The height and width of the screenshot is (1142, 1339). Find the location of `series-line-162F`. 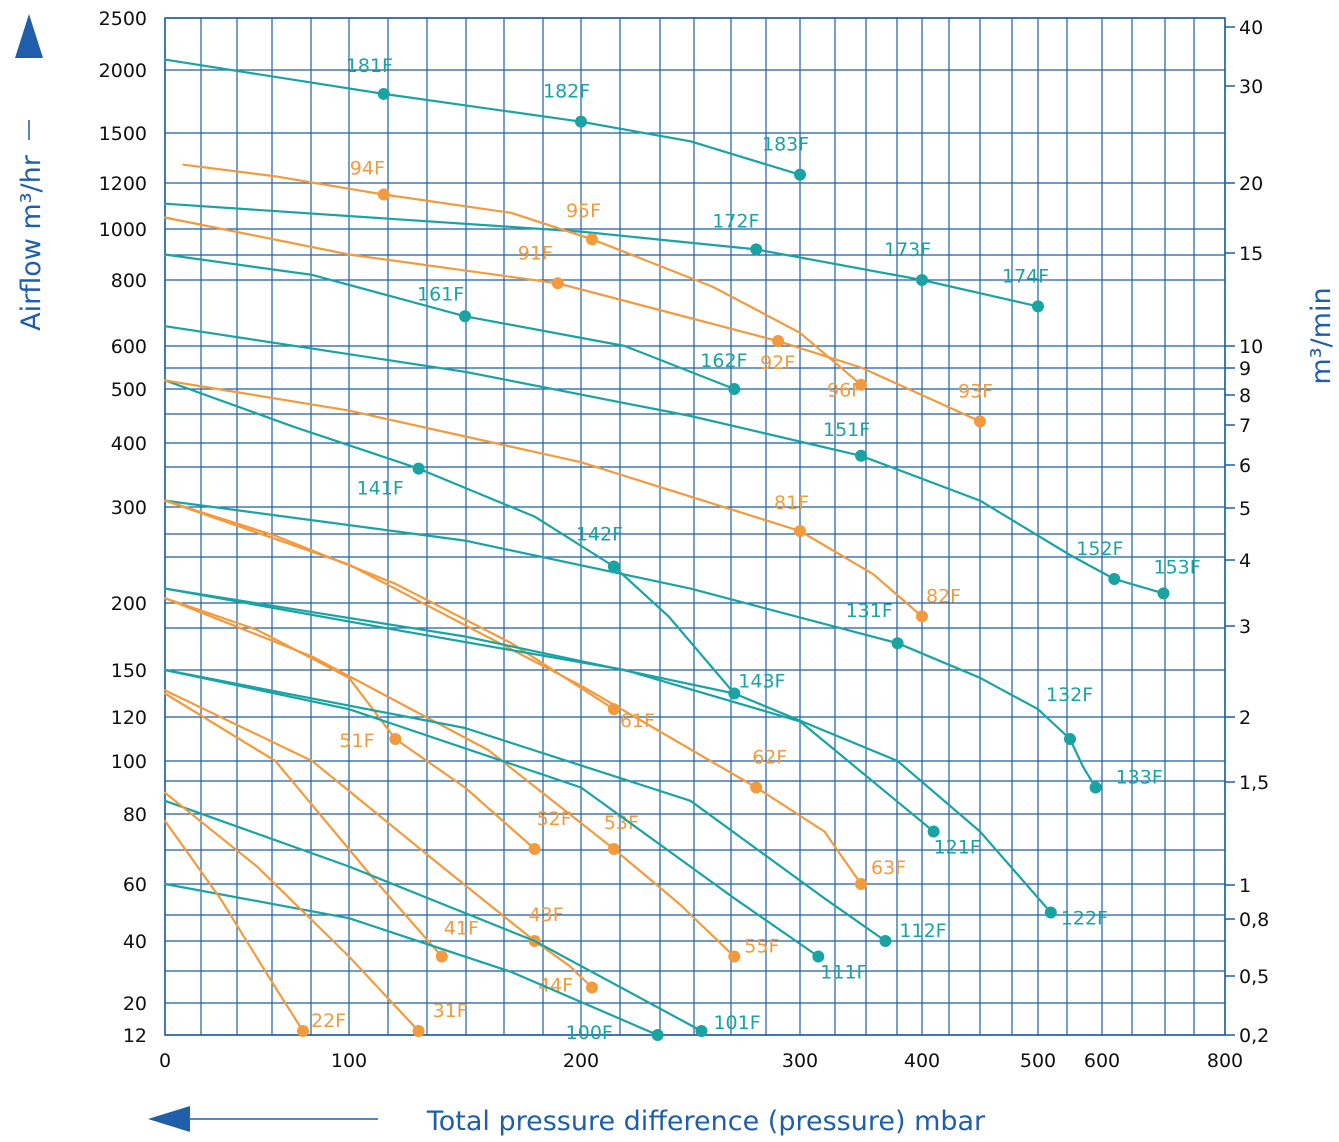

series-line-162F is located at coordinates (599, 353).